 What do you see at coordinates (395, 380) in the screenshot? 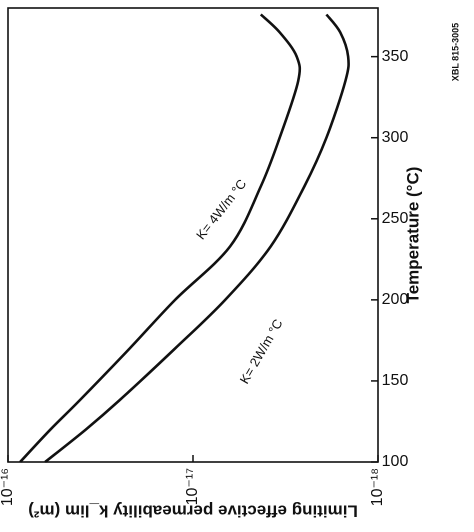
I see `x-tick-label: 150` at bounding box center [395, 380].